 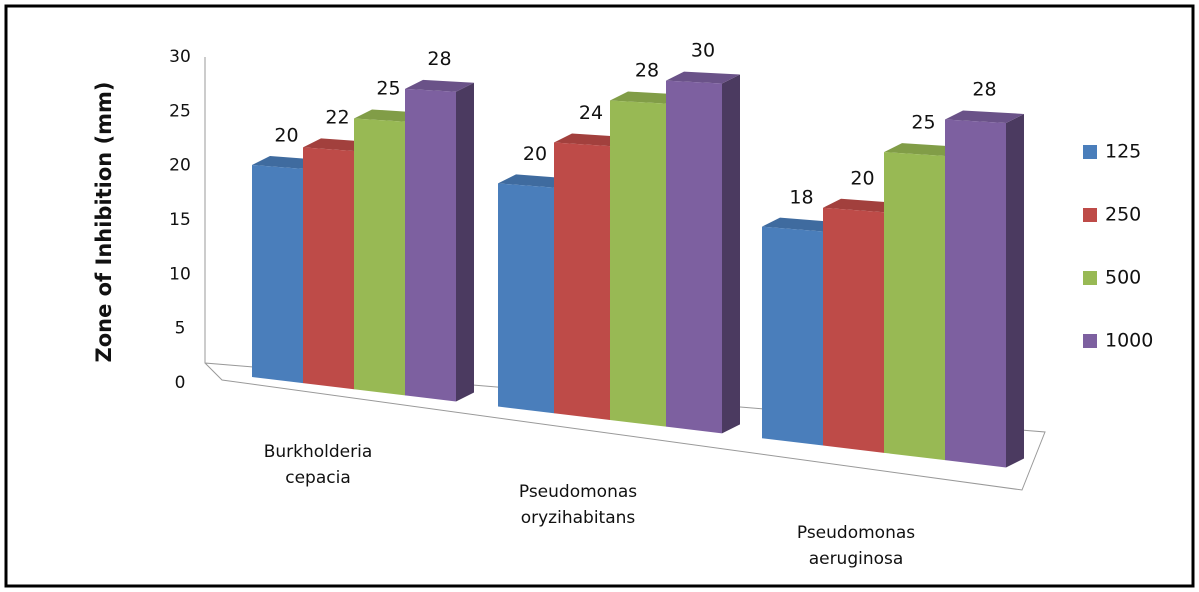 What do you see at coordinates (337, 118) in the screenshot?
I see `value-label: 22` at bounding box center [337, 118].